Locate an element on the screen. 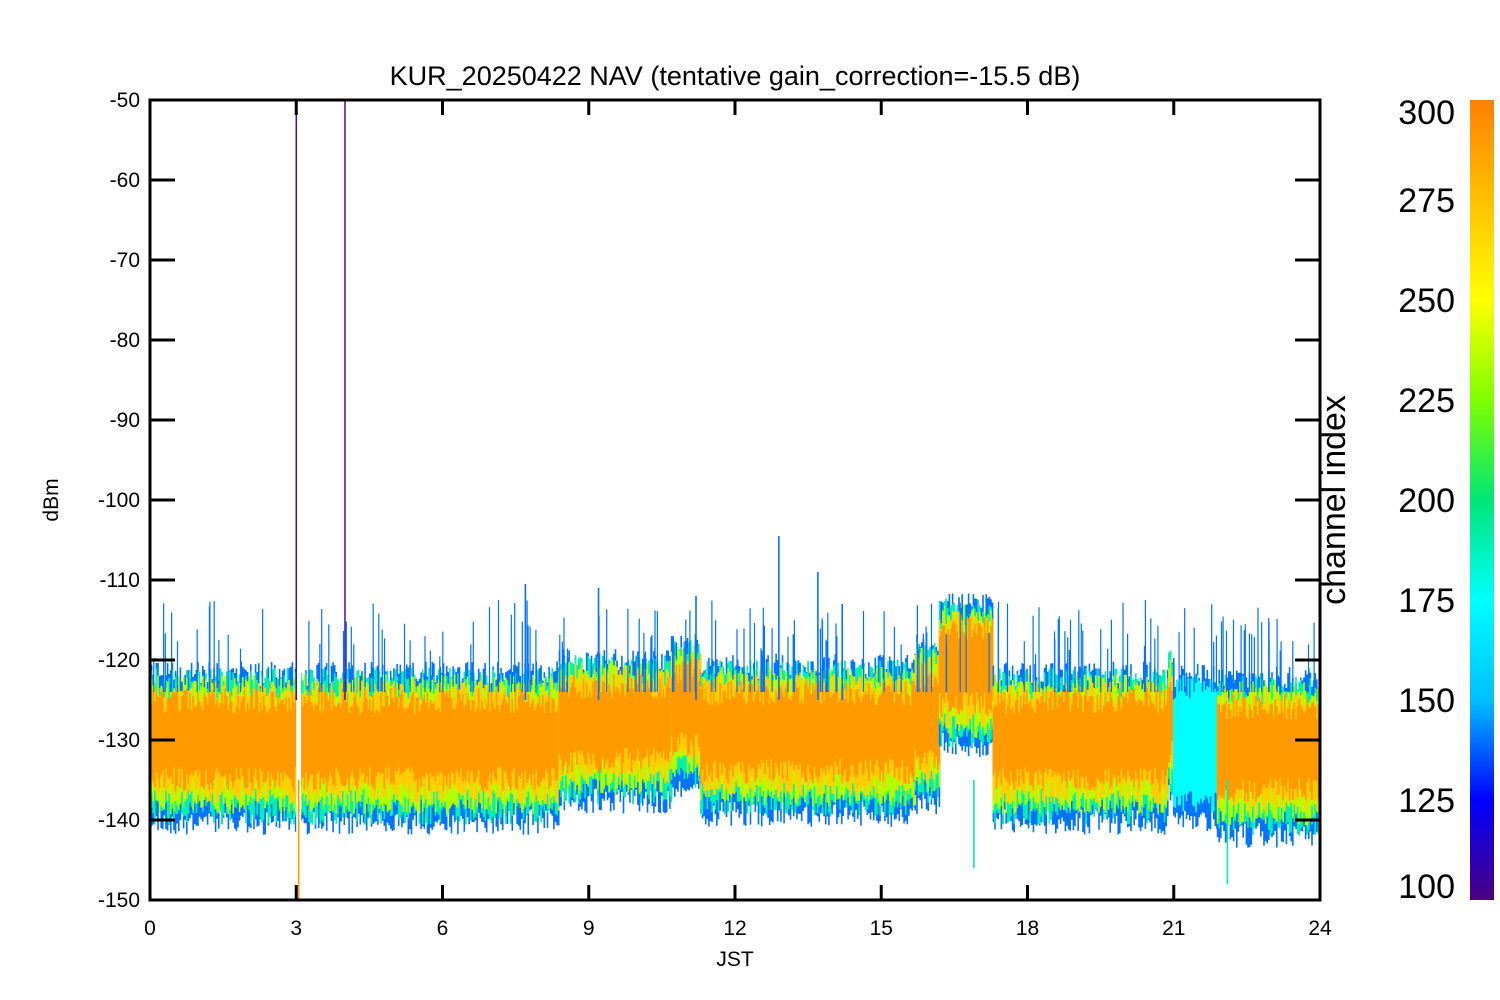 This screenshot has width=1500, height=1000. x-tick-label: 24 is located at coordinates (1320, 928).